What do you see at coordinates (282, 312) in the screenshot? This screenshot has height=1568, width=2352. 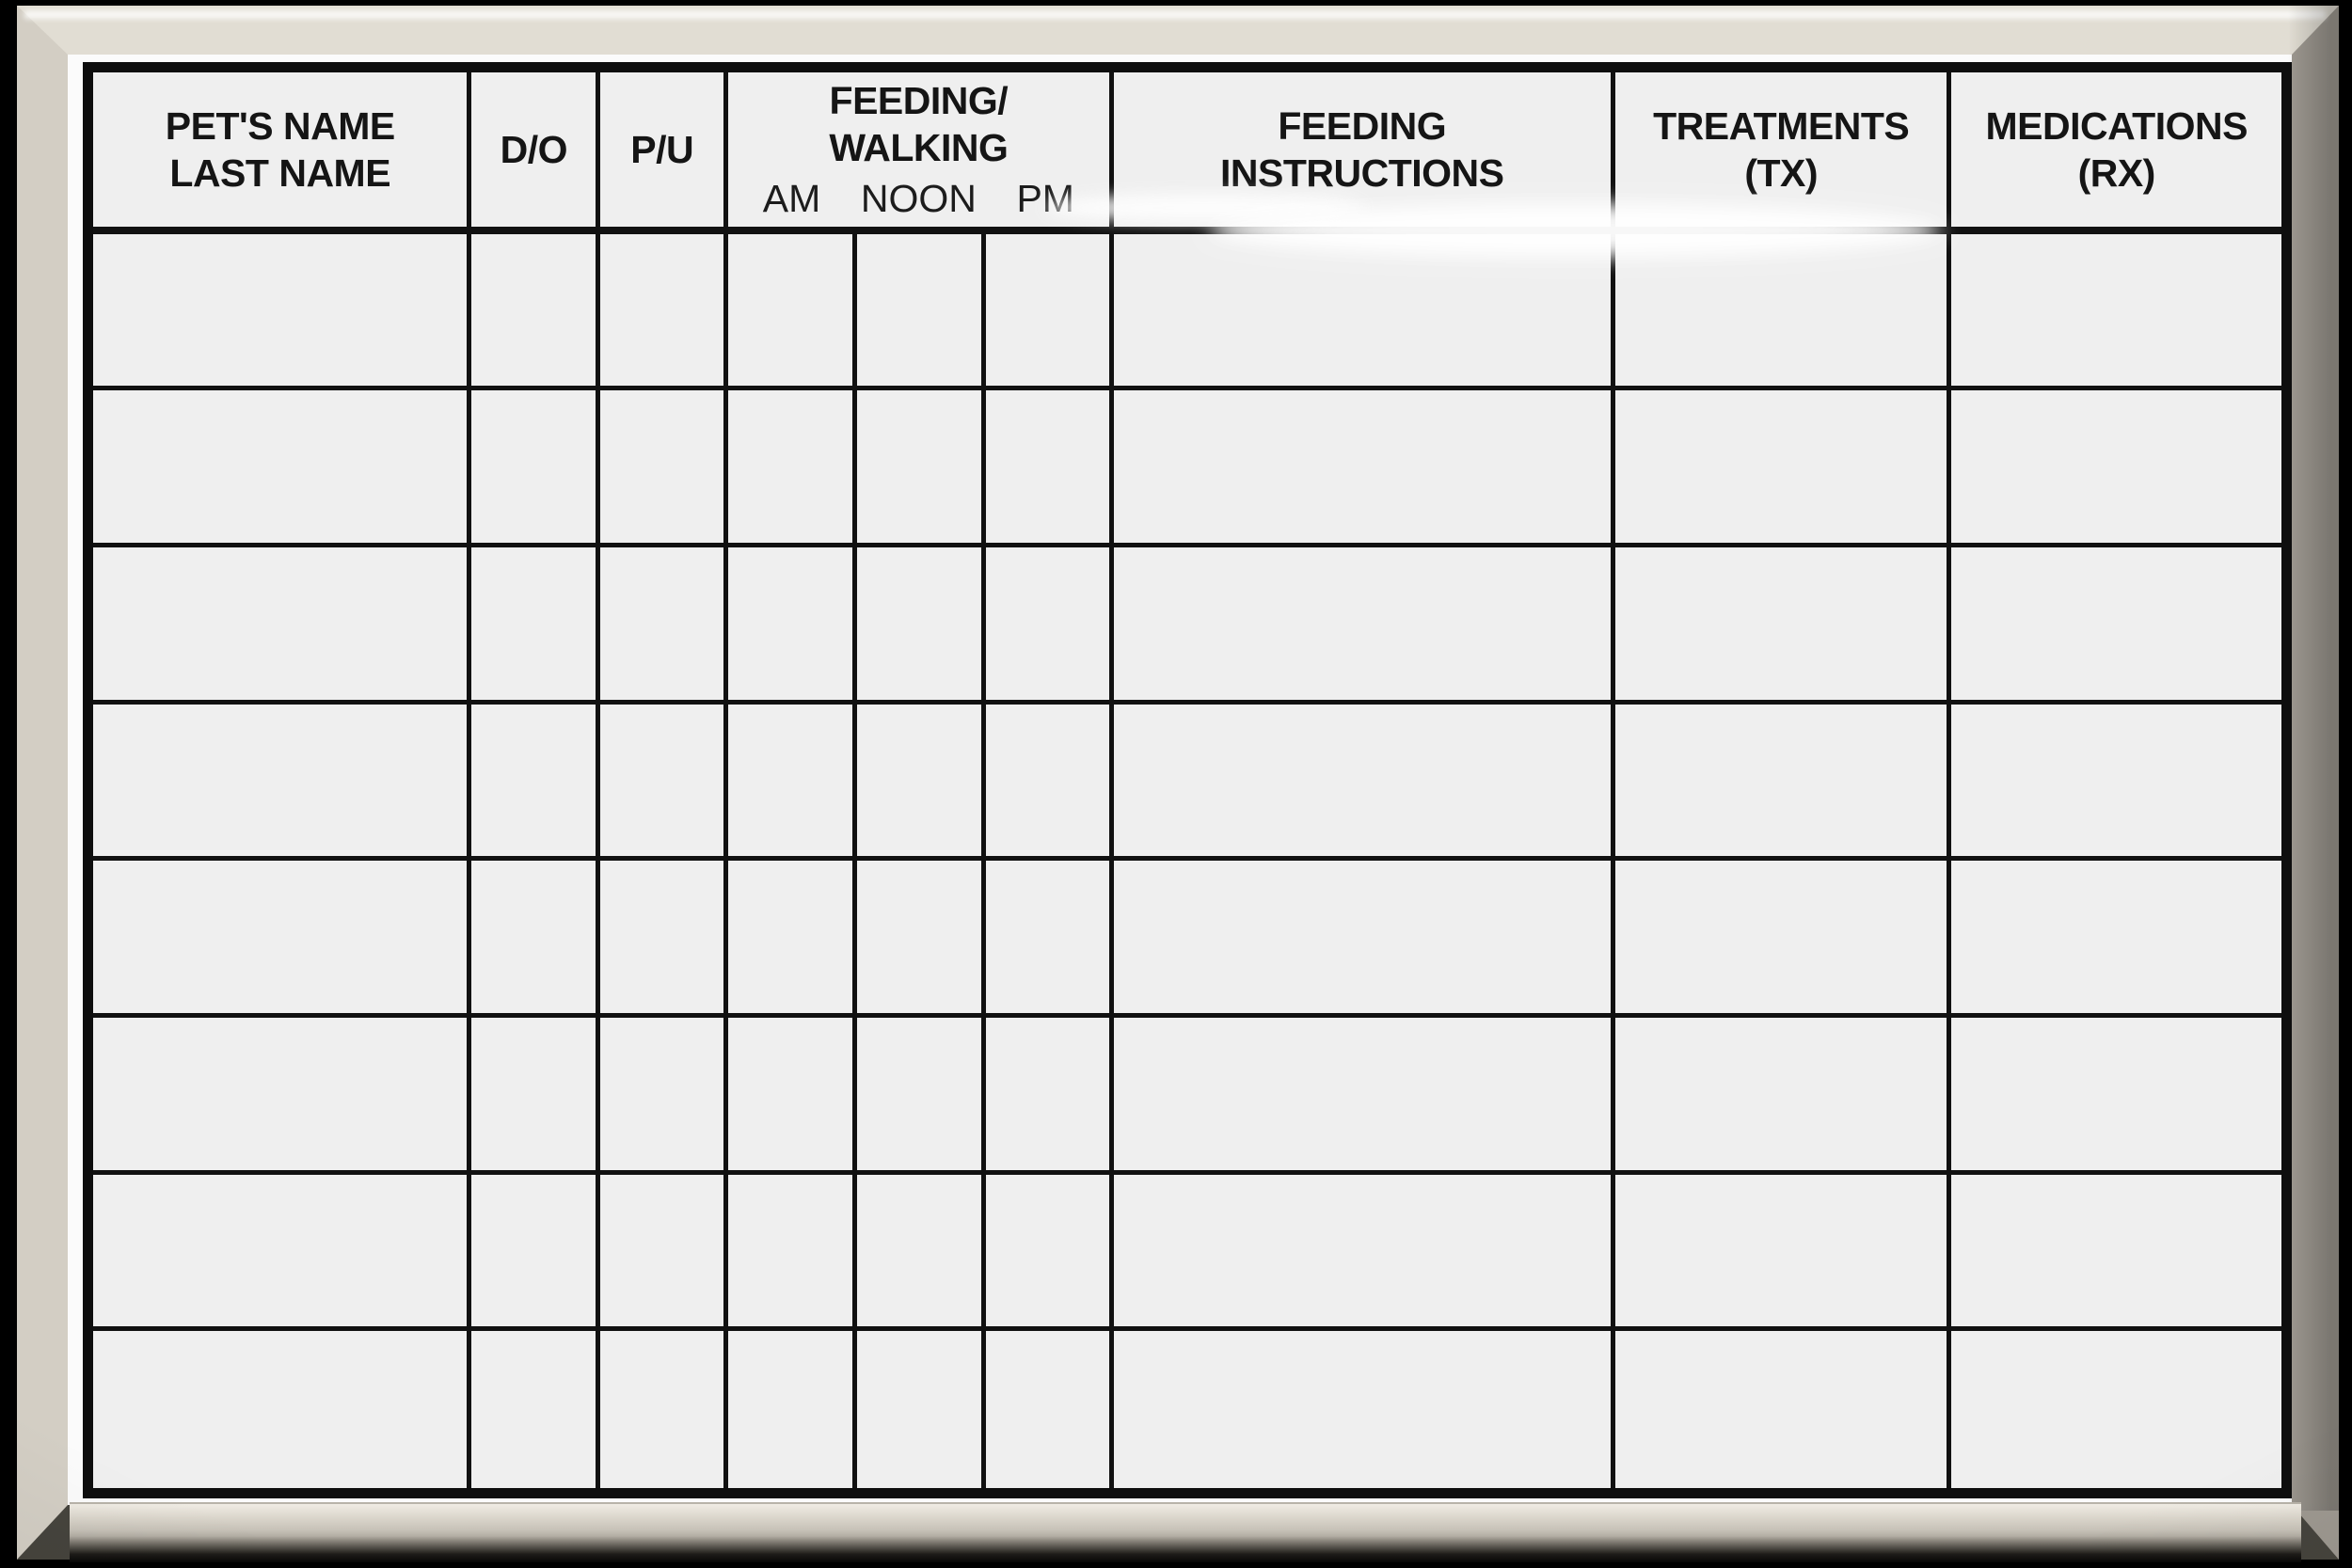 I see `cell-pets-name-row1` at bounding box center [282, 312].